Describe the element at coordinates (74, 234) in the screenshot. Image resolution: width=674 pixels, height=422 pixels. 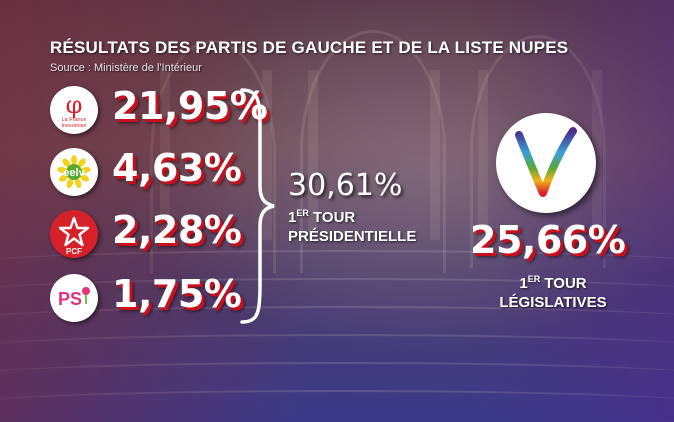
I see `pcf-star-logo-icon: PCF` at that location.